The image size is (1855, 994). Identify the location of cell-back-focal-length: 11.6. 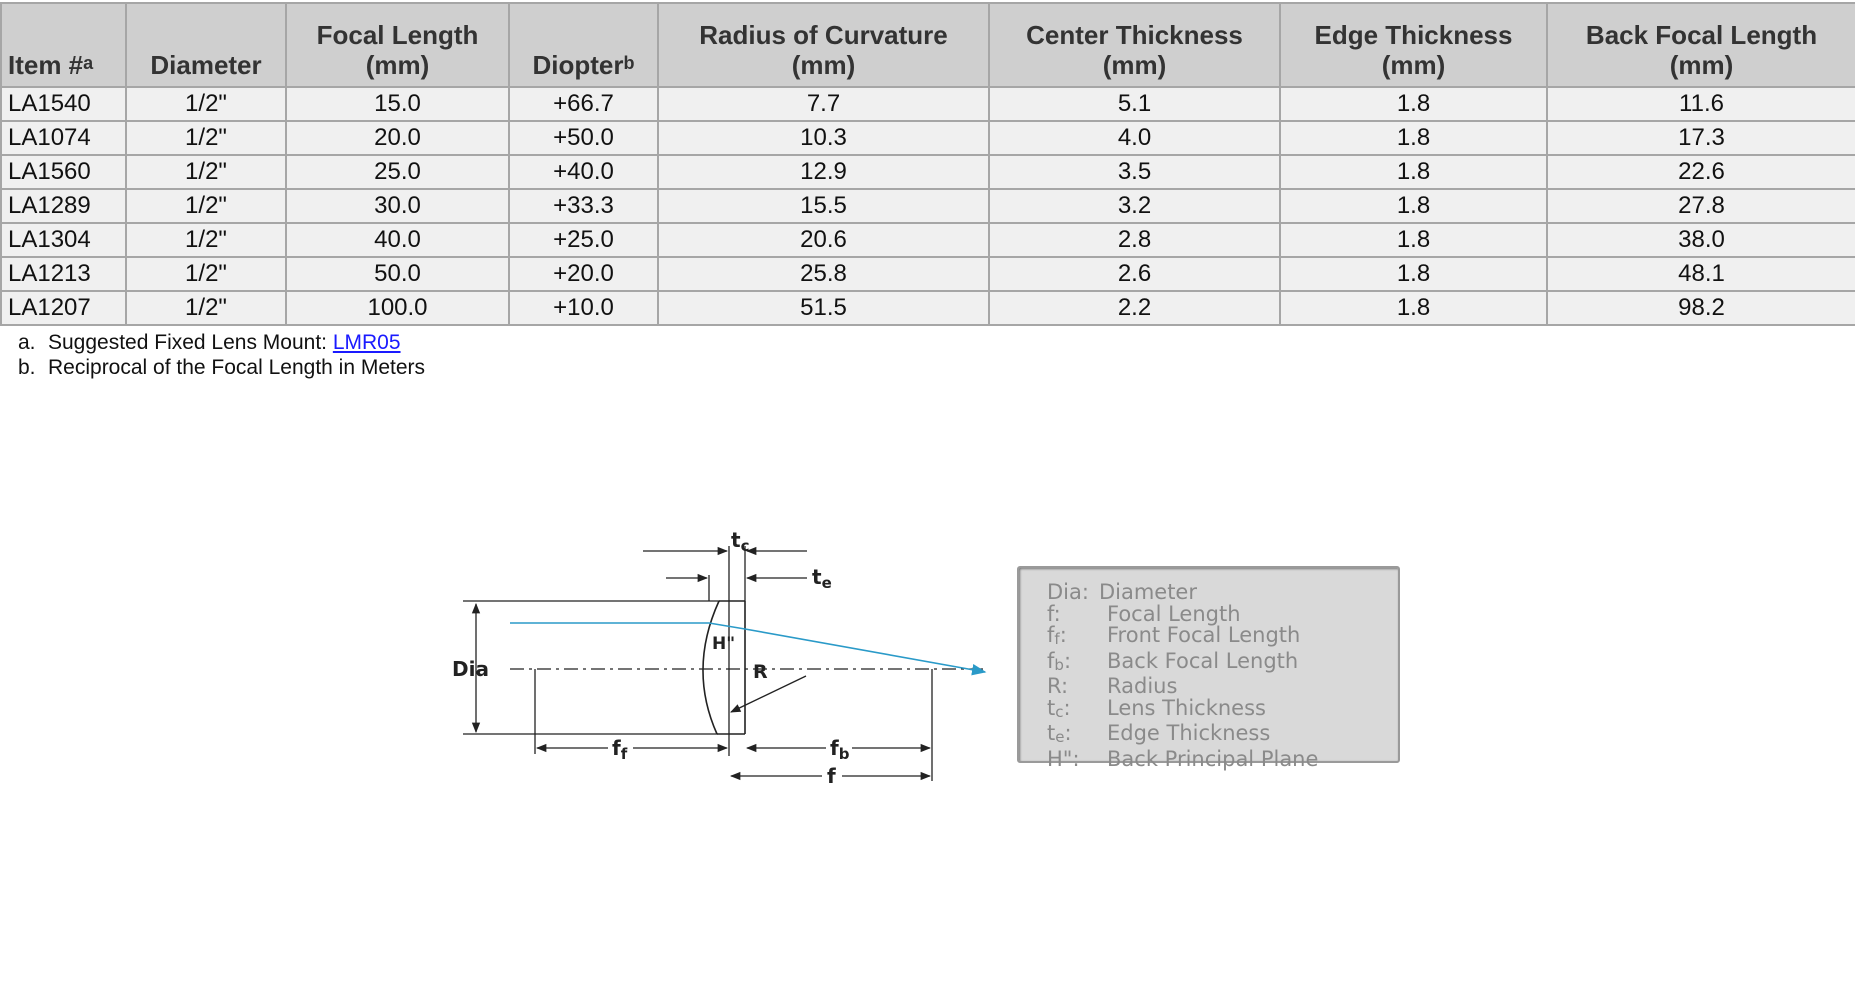
(1700, 104).